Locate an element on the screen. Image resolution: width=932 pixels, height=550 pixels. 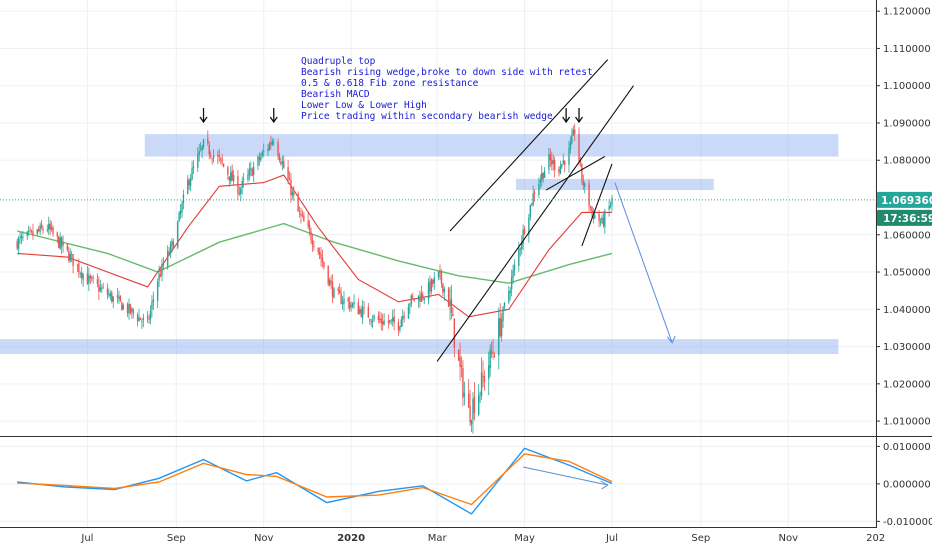
current-price-label: 1.069360 is located at coordinates (906, 201).